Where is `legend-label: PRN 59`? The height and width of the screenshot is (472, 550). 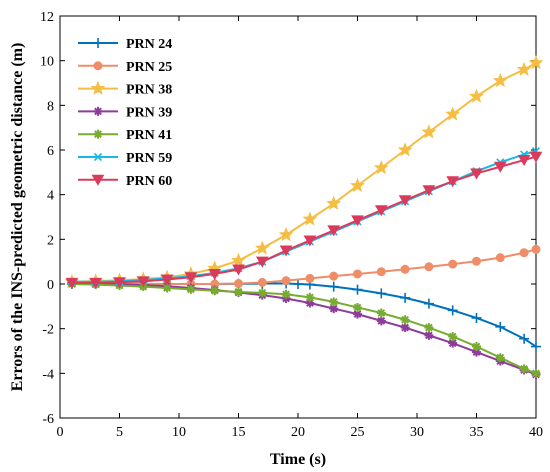
legend-label: PRN 59 is located at coordinates (149, 158).